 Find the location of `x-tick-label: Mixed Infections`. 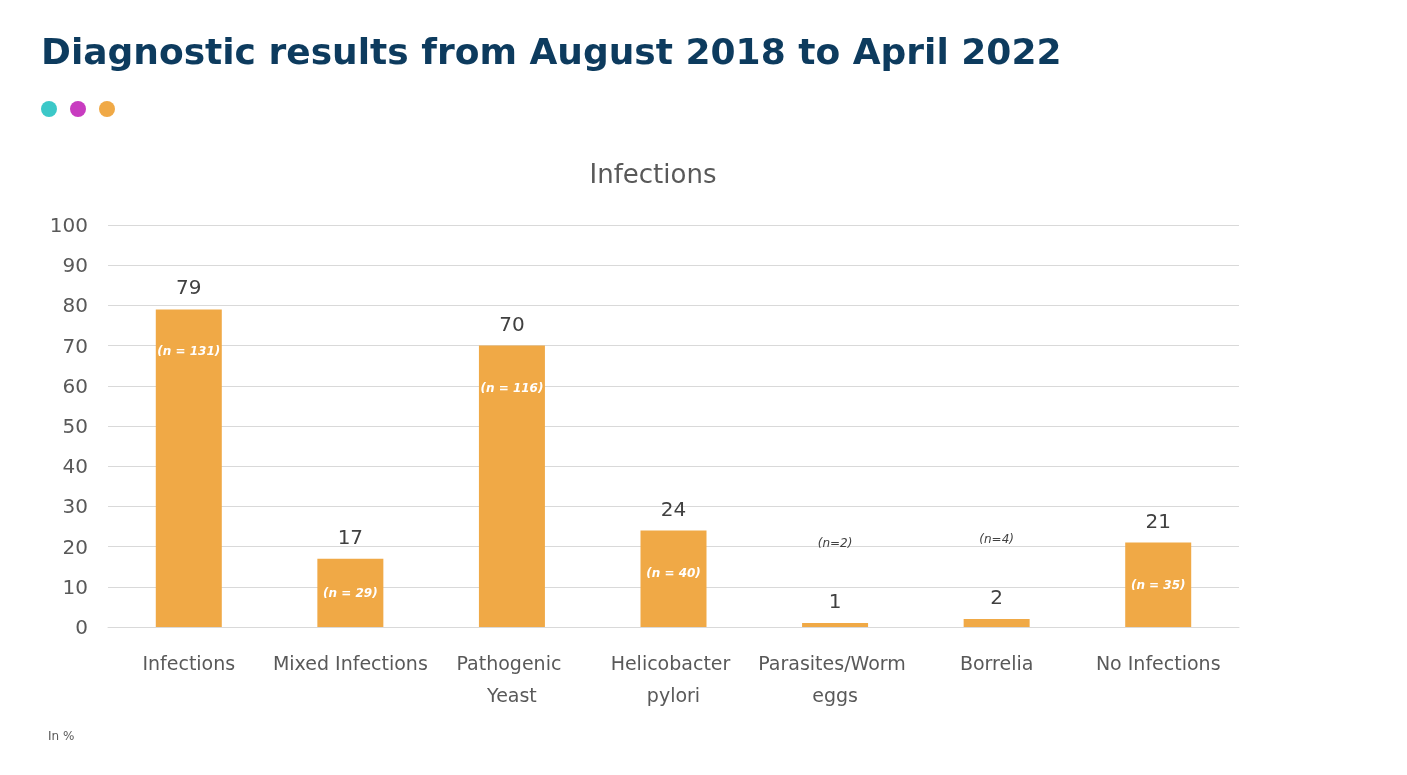

x-tick-label: Mixed Infections is located at coordinates (350, 663).